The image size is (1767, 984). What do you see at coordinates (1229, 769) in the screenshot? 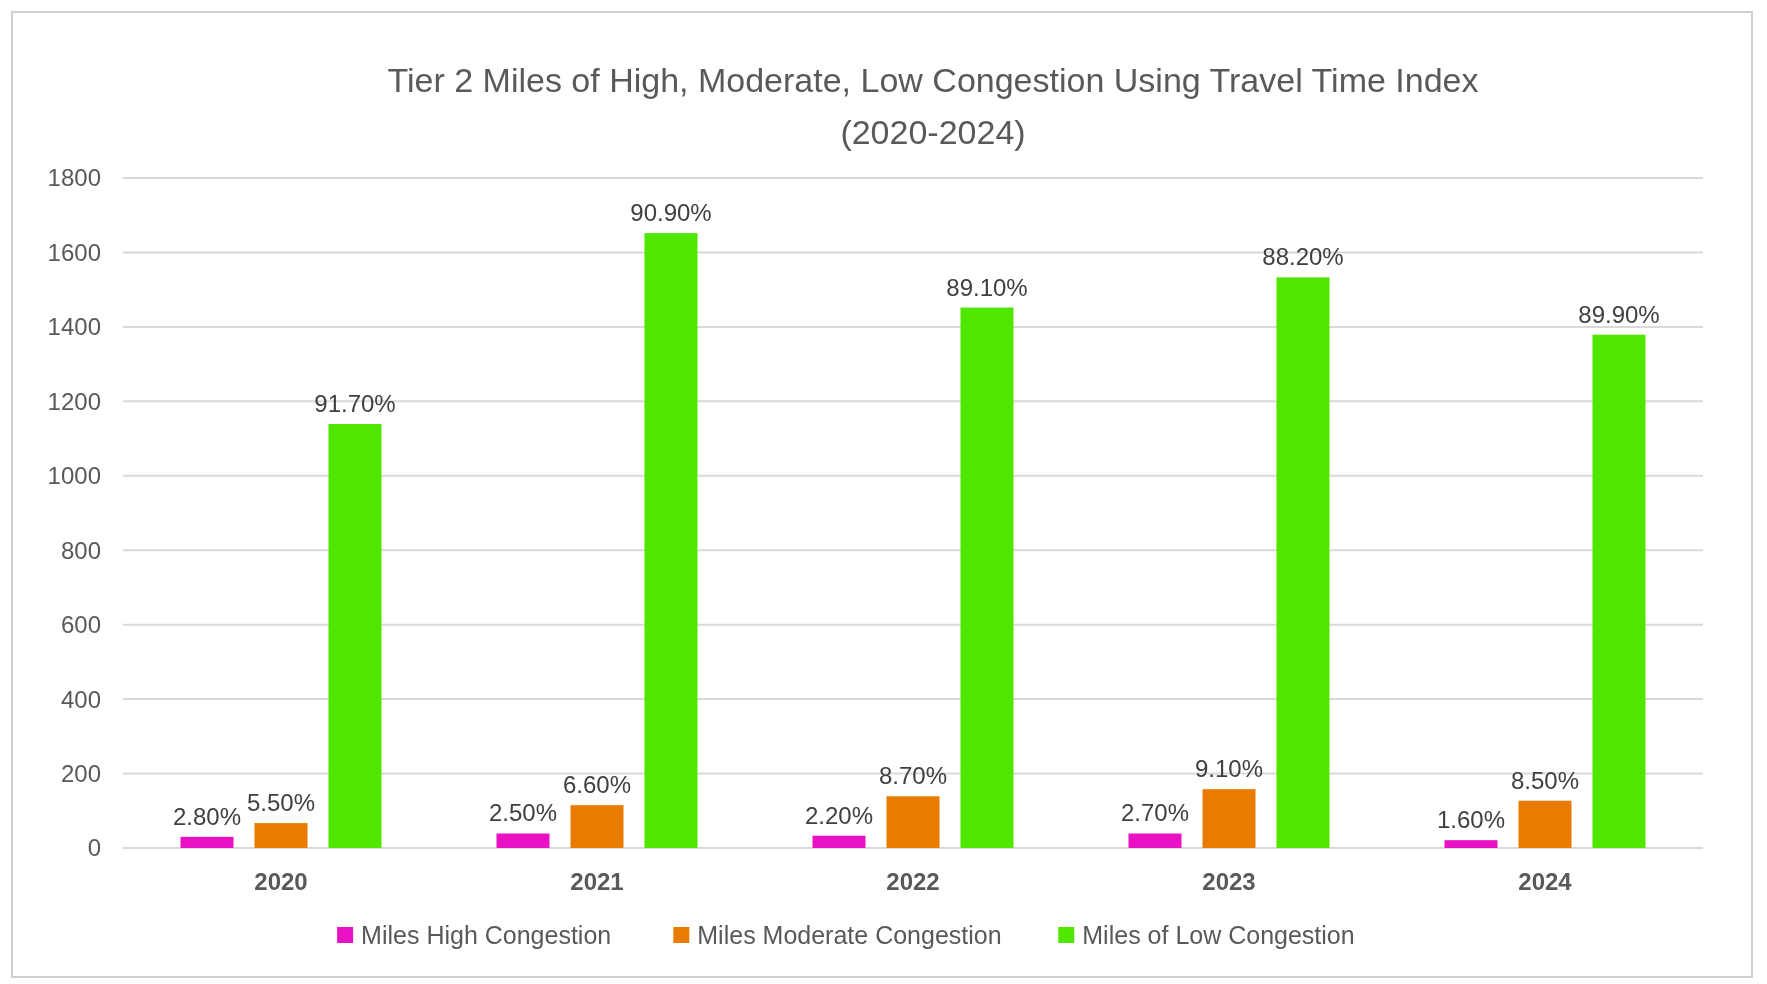
I see `annotation: 9.10%` at bounding box center [1229, 769].